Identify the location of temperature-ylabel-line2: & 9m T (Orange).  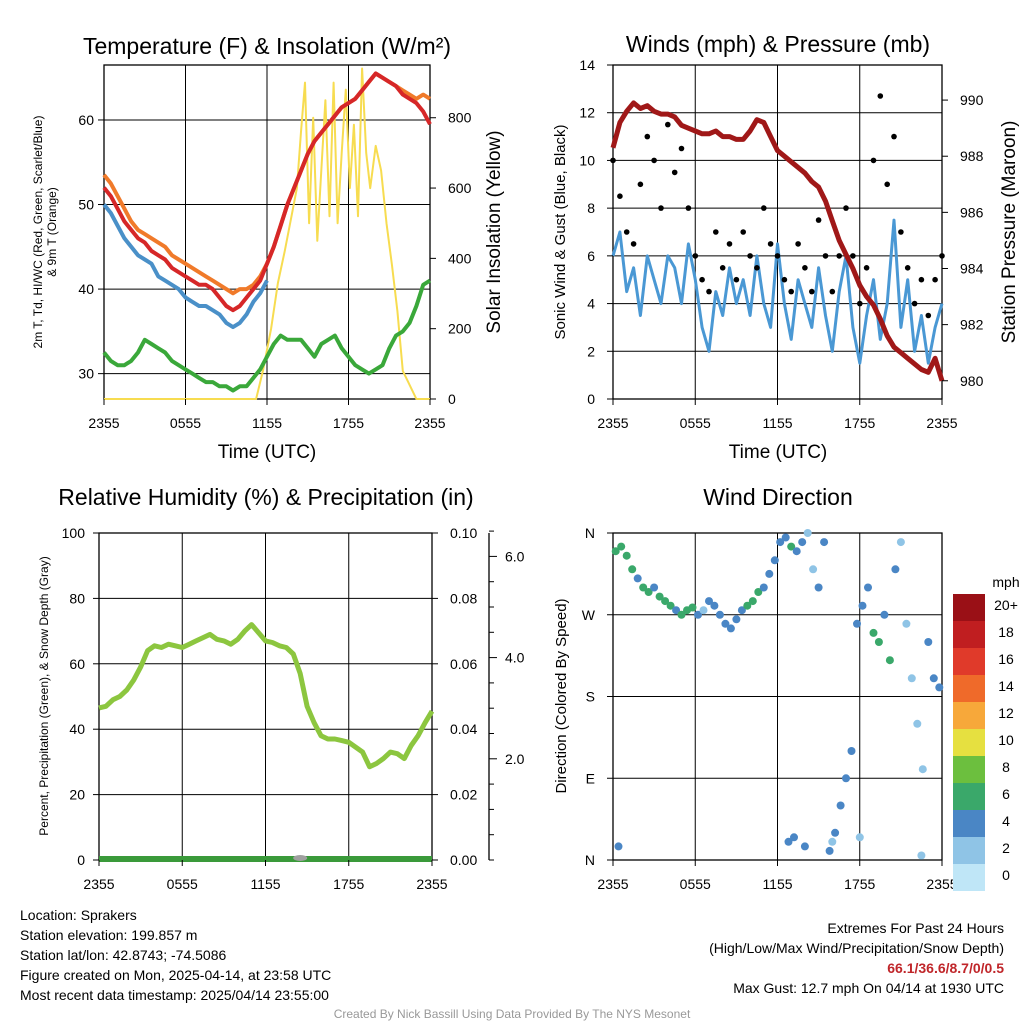
(52, 232).